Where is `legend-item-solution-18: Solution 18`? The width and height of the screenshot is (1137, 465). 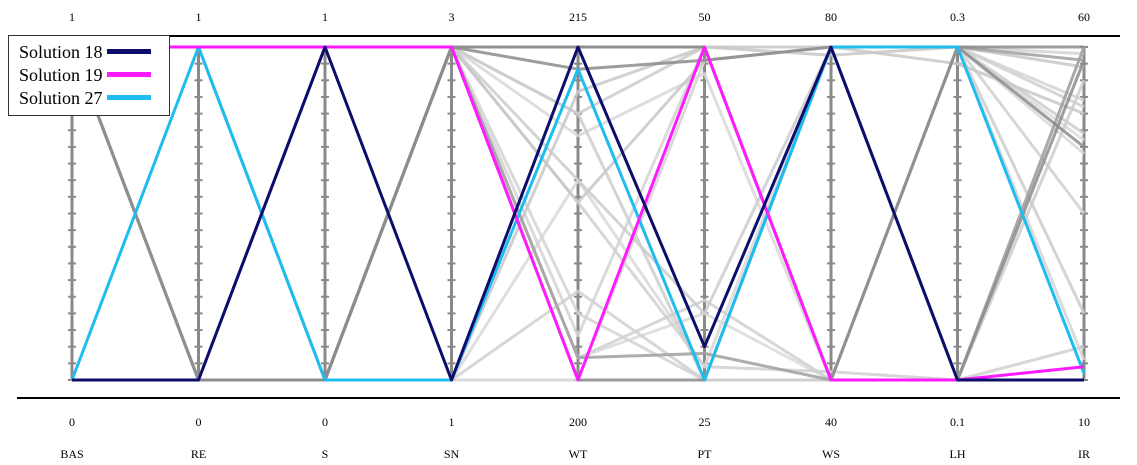 legend-item-solution-18: Solution 18 is located at coordinates (89, 51).